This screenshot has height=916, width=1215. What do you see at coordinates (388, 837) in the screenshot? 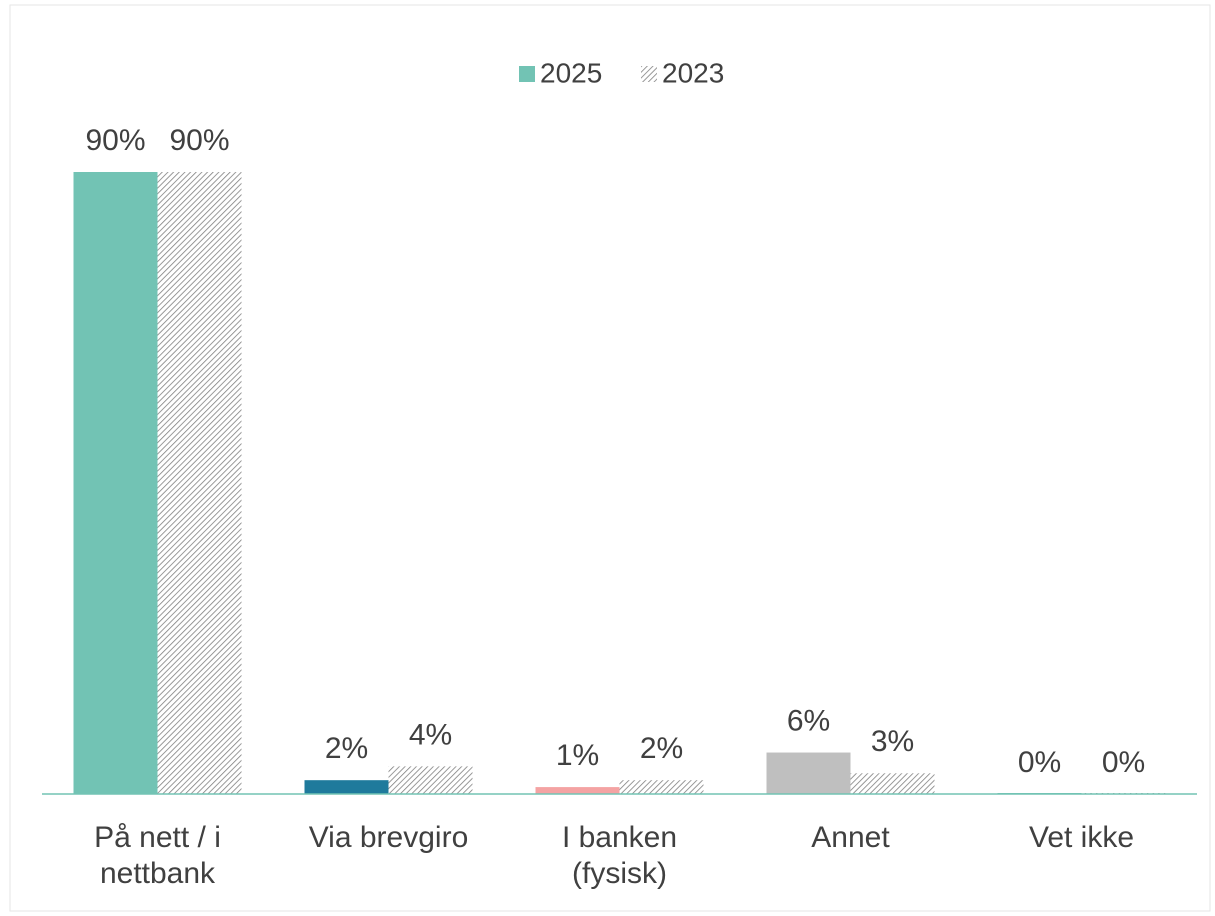
I see `x-tick-label: Via brevgiro` at bounding box center [388, 837].